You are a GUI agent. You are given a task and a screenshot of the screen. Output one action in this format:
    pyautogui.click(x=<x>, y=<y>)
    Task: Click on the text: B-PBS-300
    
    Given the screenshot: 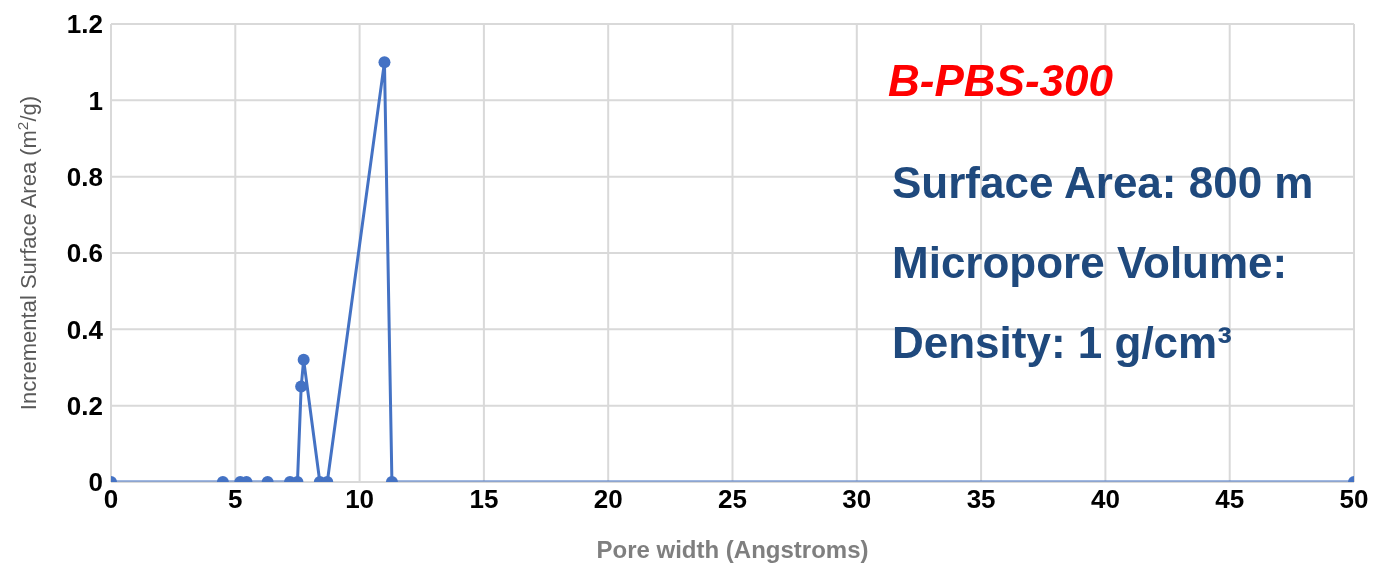 What is the action you would take?
    pyautogui.click(x=1000, y=81)
    